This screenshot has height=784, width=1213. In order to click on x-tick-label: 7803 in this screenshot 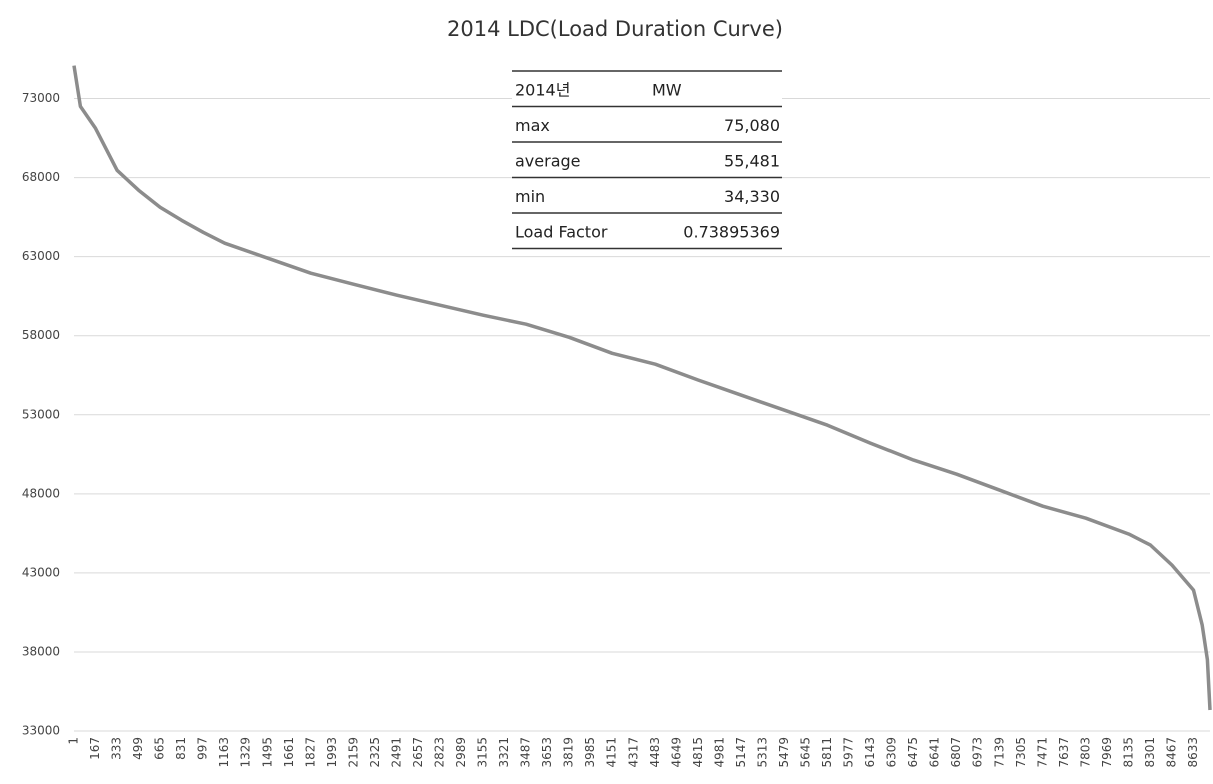, I will do `click(1085, 752)`.